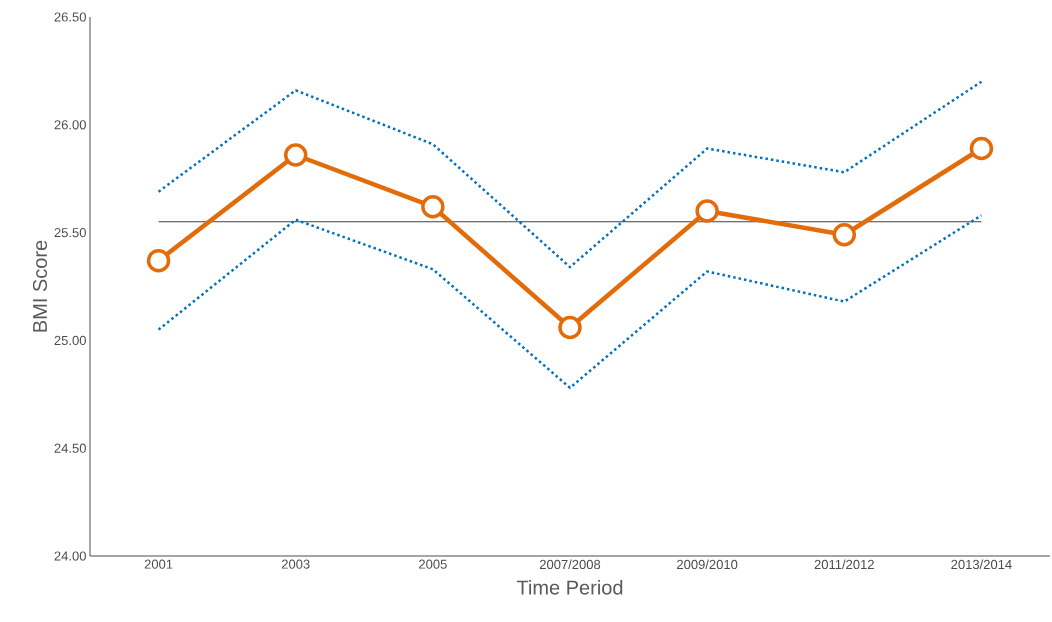 The height and width of the screenshot is (622, 1052). What do you see at coordinates (70, 17) in the screenshot?
I see `y-tick-label: 26.50` at bounding box center [70, 17].